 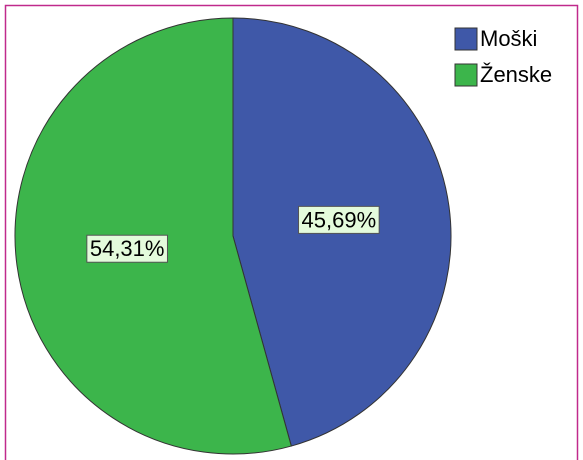 I want to click on legend-label: Moški, so click(x=508, y=38).